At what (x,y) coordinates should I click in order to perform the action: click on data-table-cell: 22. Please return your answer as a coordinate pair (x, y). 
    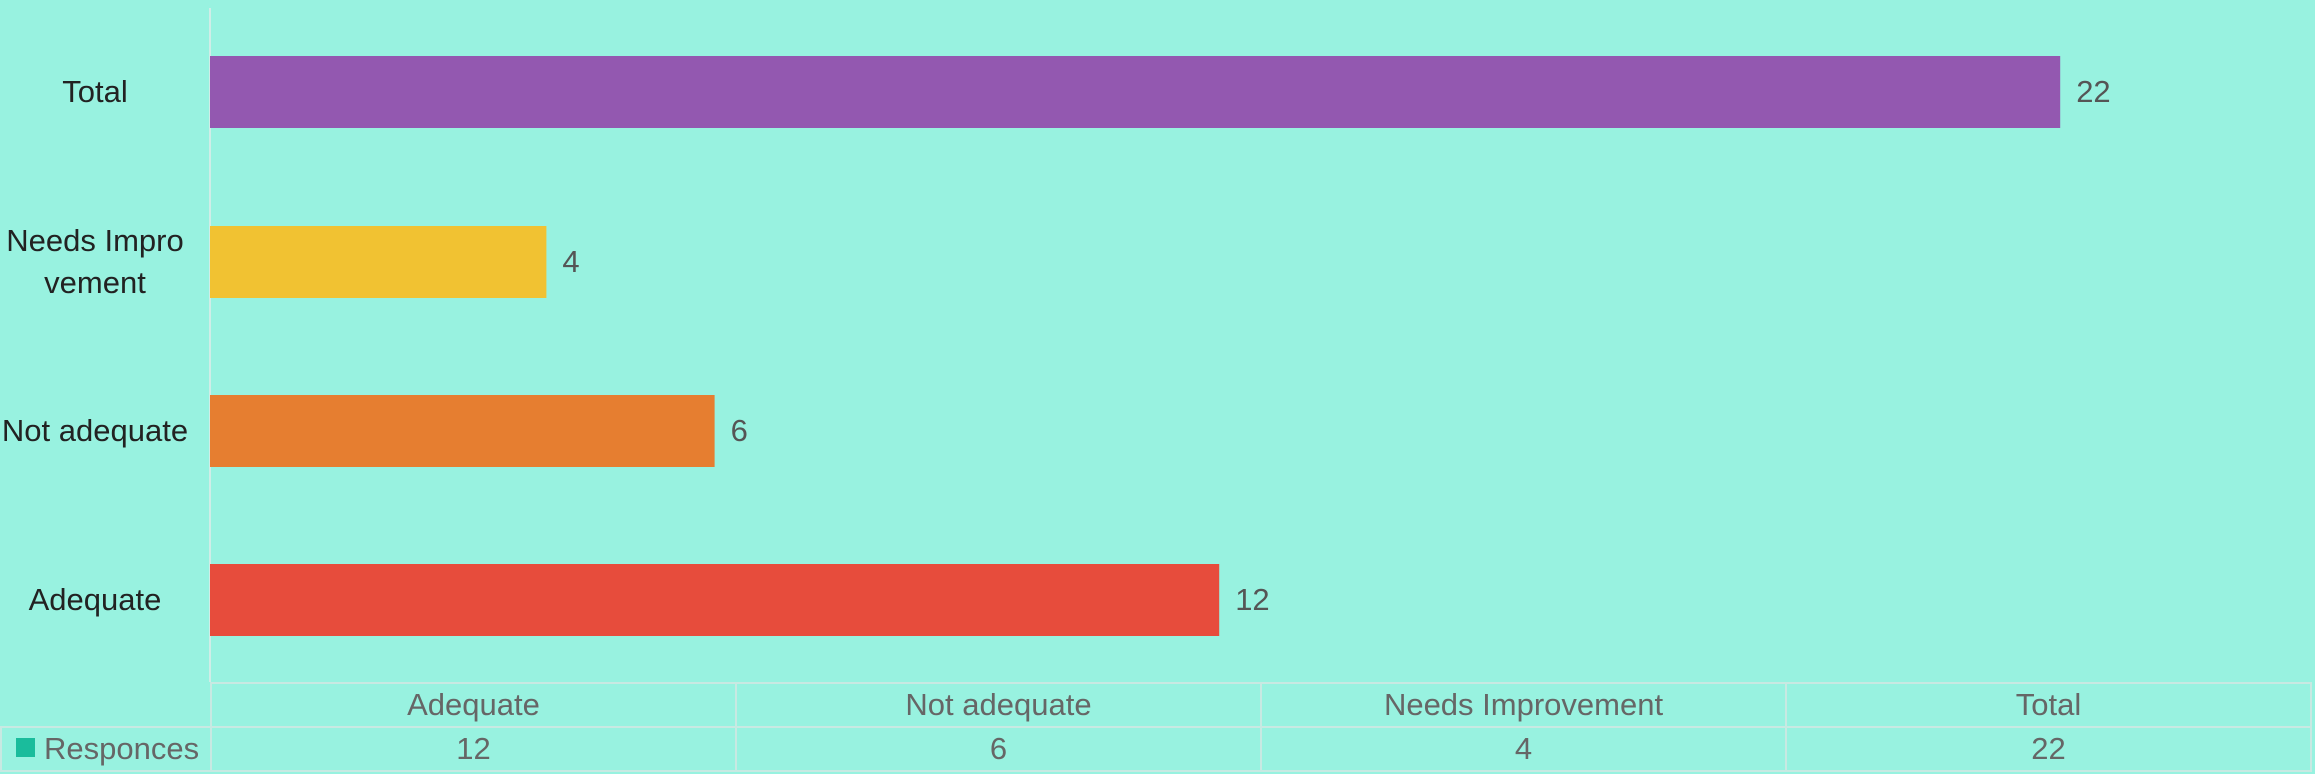
    Looking at the image, I should click on (2048, 749).